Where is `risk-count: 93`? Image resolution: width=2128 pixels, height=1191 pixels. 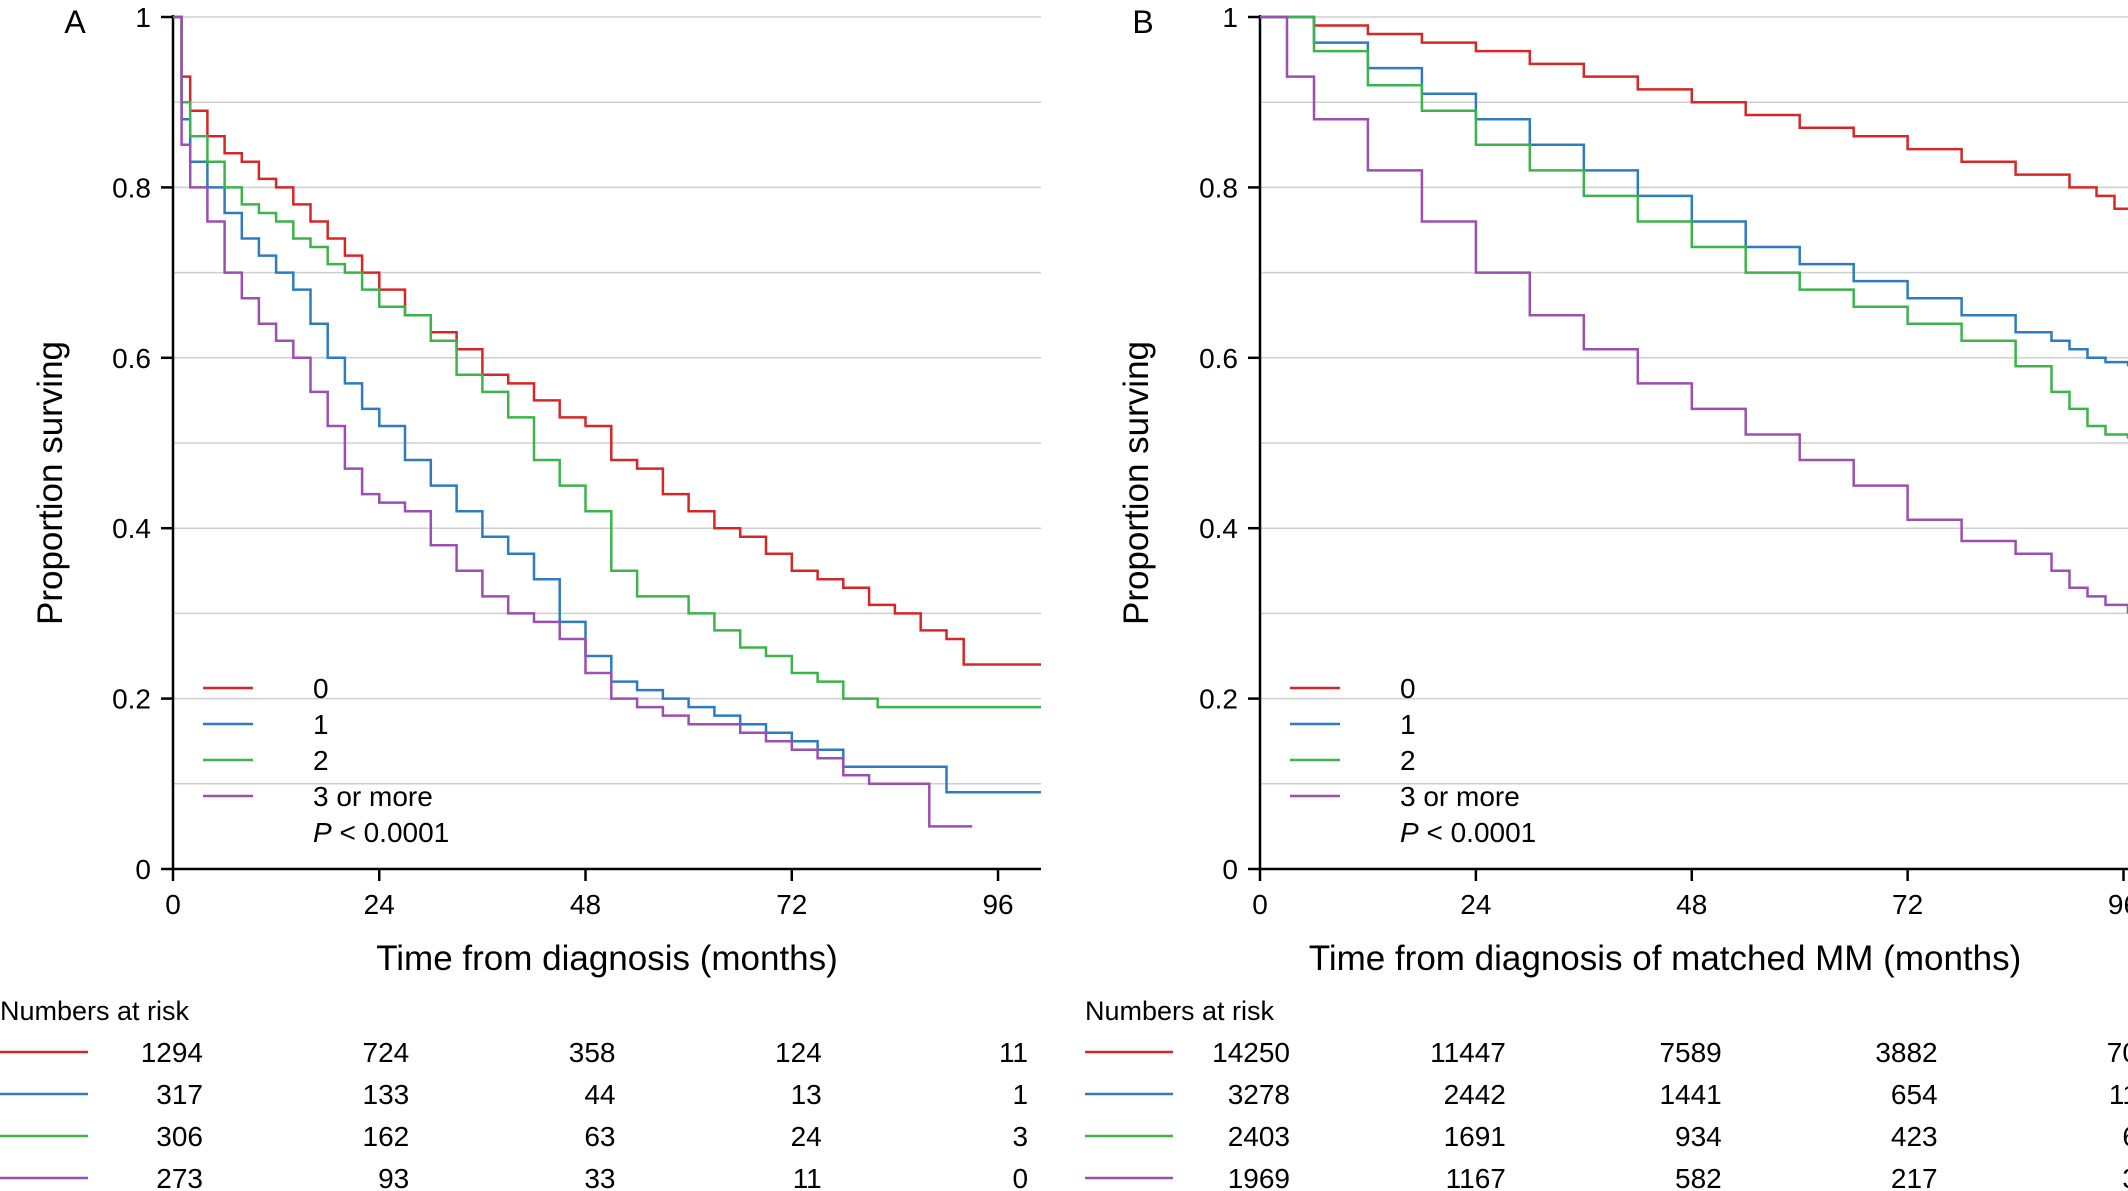
risk-count: 93 is located at coordinates (393, 1177).